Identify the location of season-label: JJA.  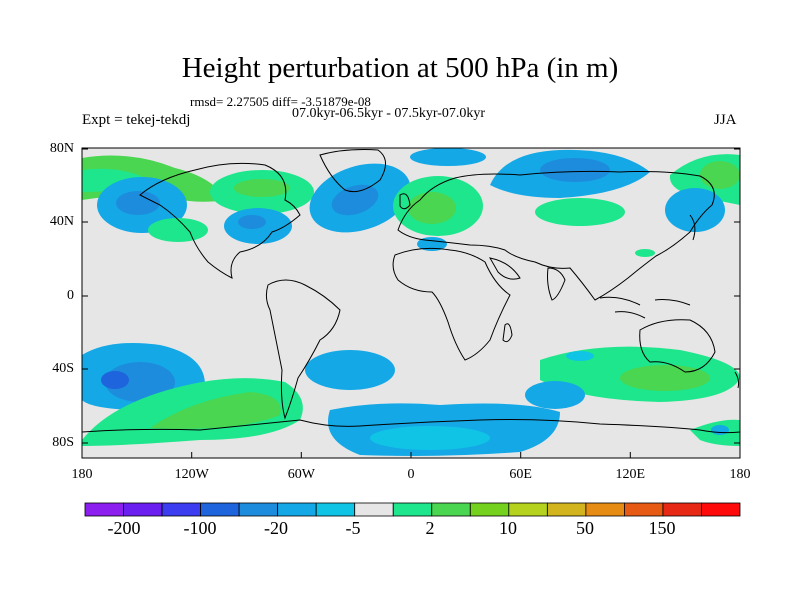
(725, 120).